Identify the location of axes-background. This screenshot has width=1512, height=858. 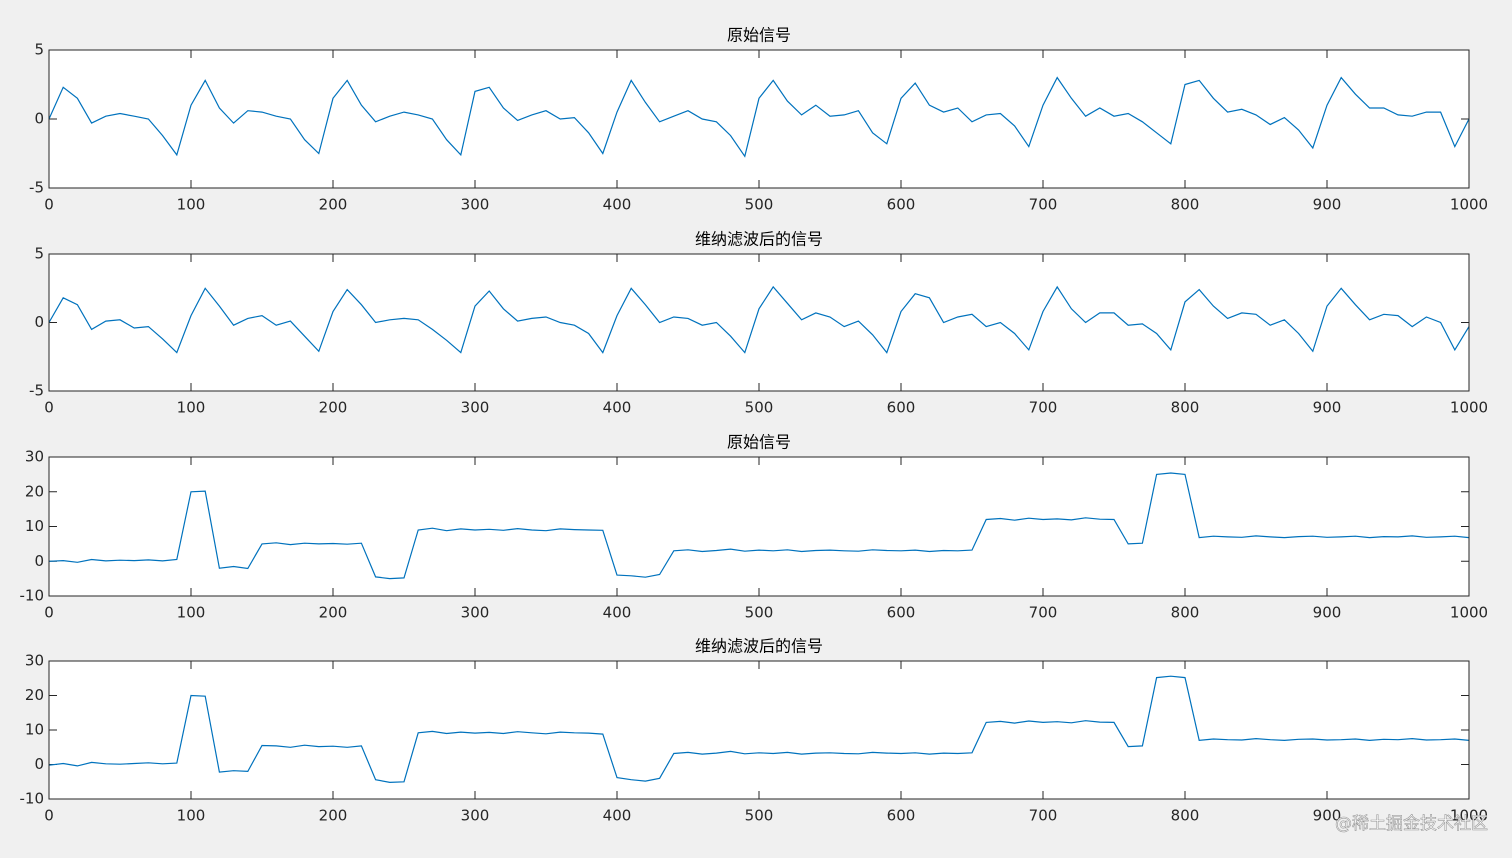
(759, 322).